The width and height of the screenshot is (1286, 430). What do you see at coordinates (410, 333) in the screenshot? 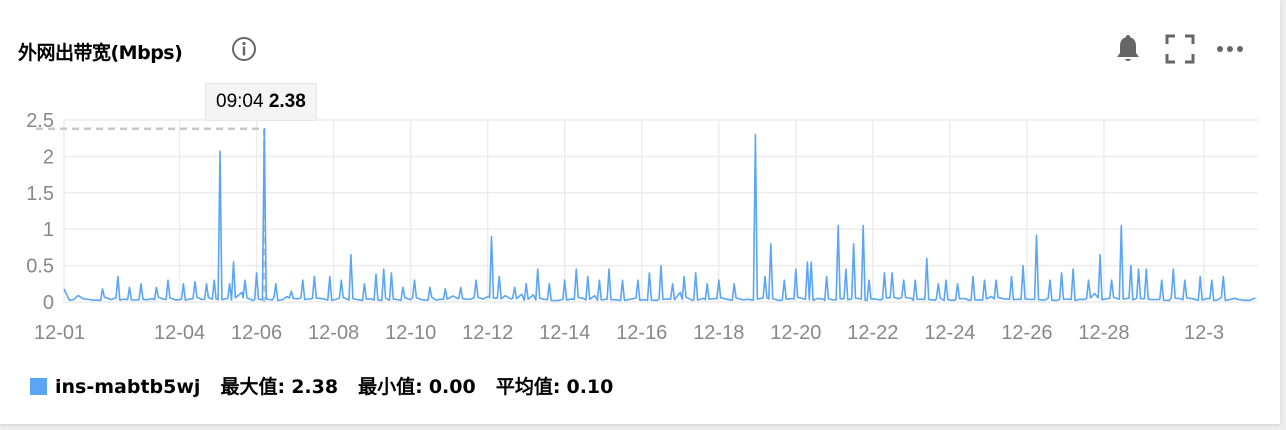
I see `x-tick-label: 12-10` at bounding box center [410, 333].